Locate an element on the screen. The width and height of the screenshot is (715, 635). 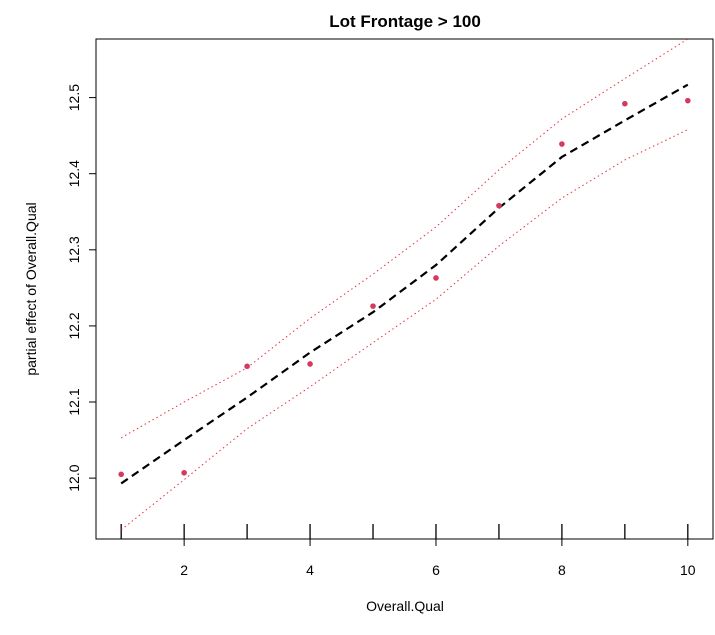
y-tick-label: 12.4 is located at coordinates (74, 173).